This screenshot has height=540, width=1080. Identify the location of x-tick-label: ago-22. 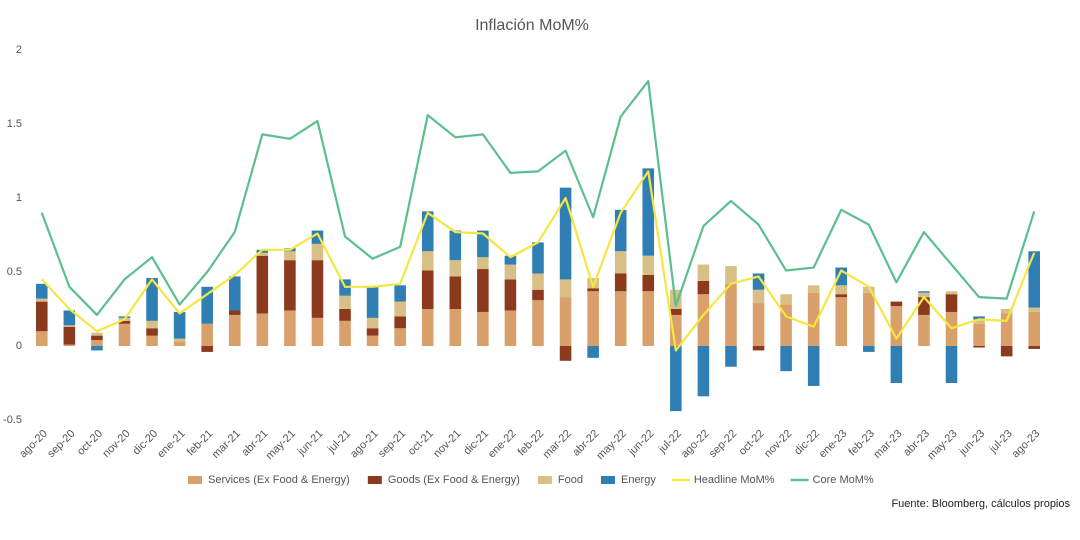
(695, 444).